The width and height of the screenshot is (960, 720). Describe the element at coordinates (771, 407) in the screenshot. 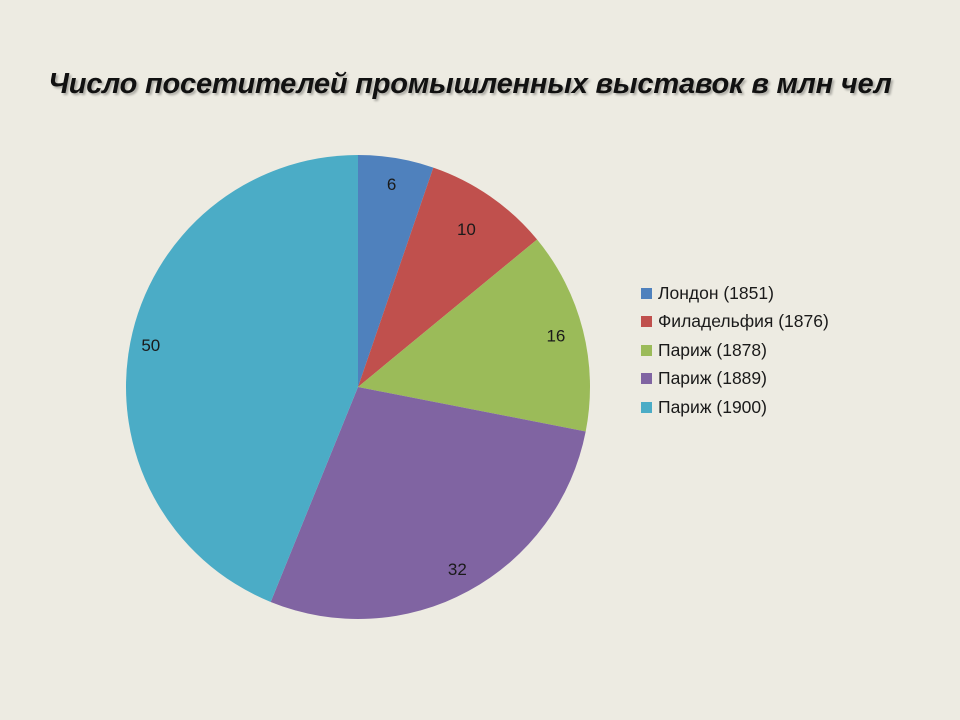

I see `legend-item-5: Париж (1900)` at that location.